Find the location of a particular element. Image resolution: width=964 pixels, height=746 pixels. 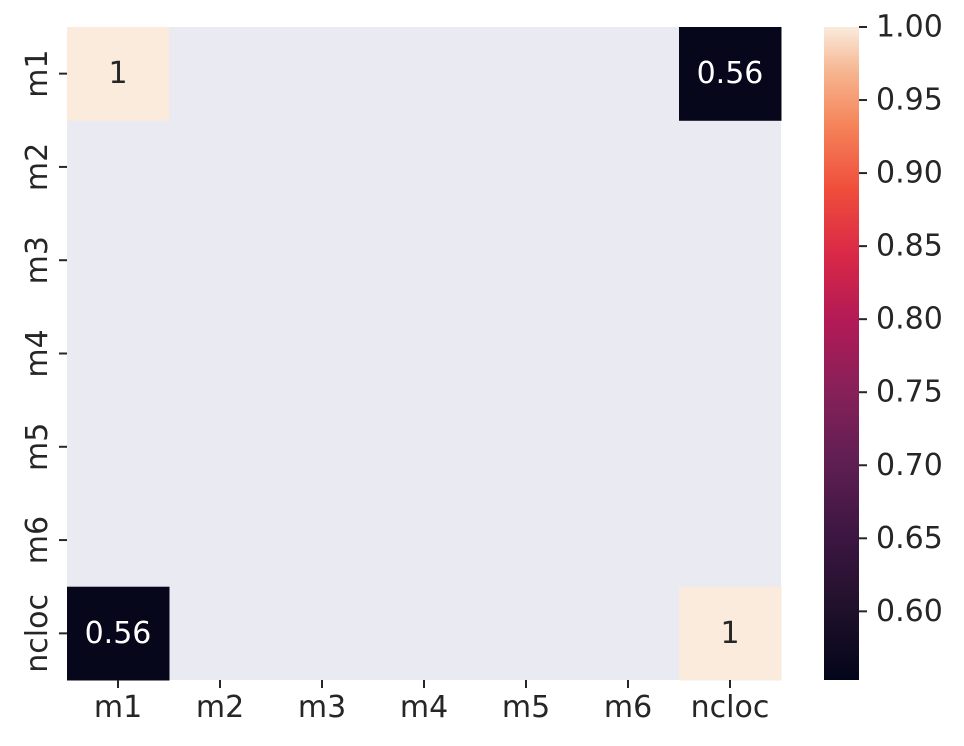

colorbar-gradient is located at coordinates (841, 353).